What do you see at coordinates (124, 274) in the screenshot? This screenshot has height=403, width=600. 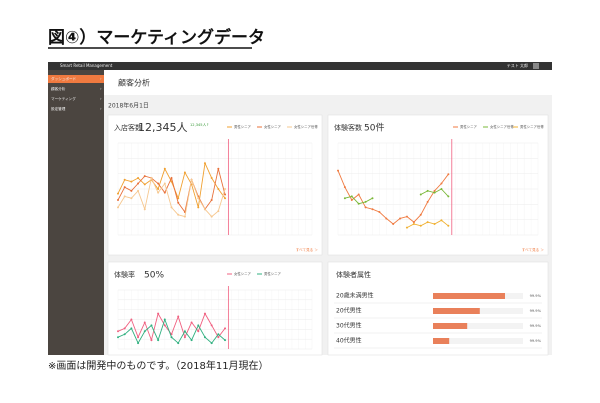 I see `card-title: 体験率` at bounding box center [124, 274].